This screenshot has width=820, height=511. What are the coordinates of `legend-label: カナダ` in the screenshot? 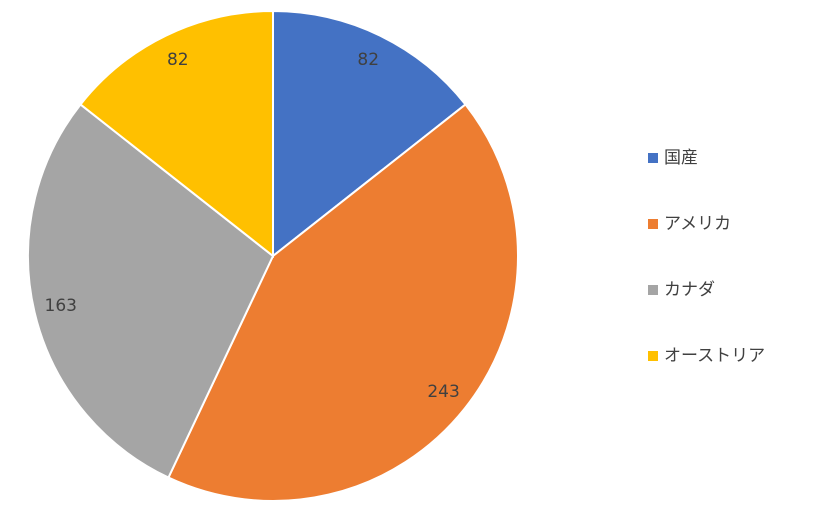 It's located at (689, 290).